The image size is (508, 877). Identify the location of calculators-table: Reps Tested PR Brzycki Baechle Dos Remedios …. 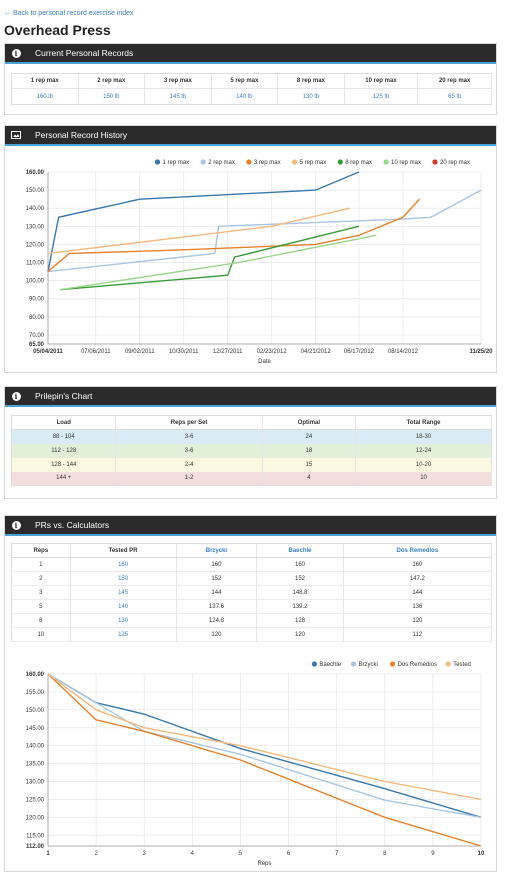
(252, 592).